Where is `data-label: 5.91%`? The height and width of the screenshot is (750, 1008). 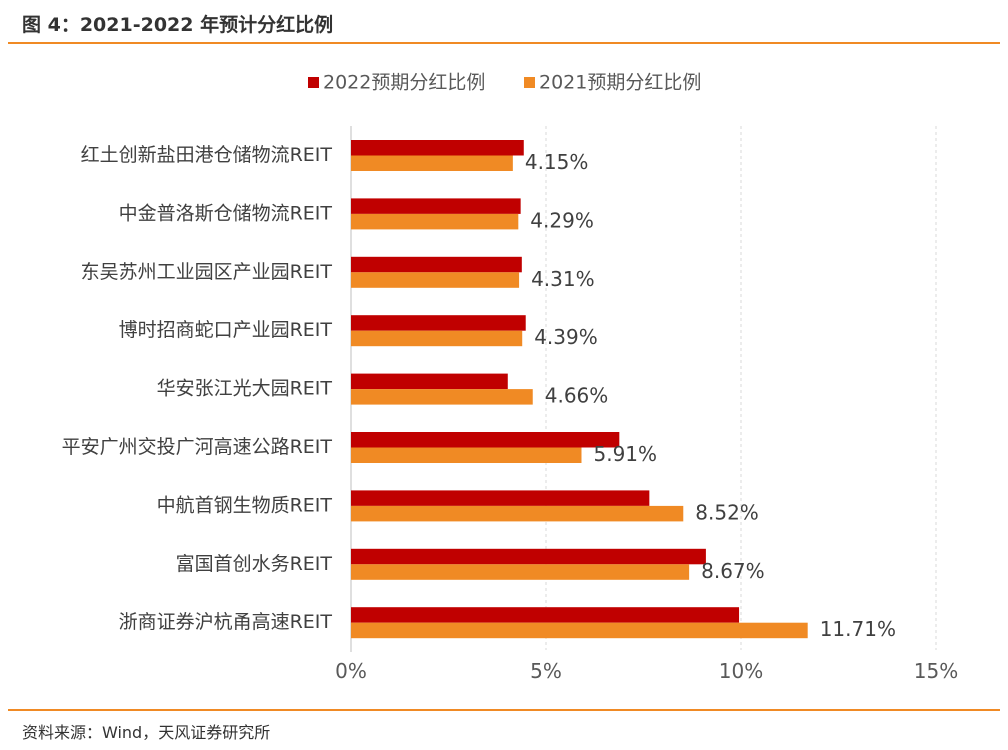
data-label: 5.91% is located at coordinates (625, 454).